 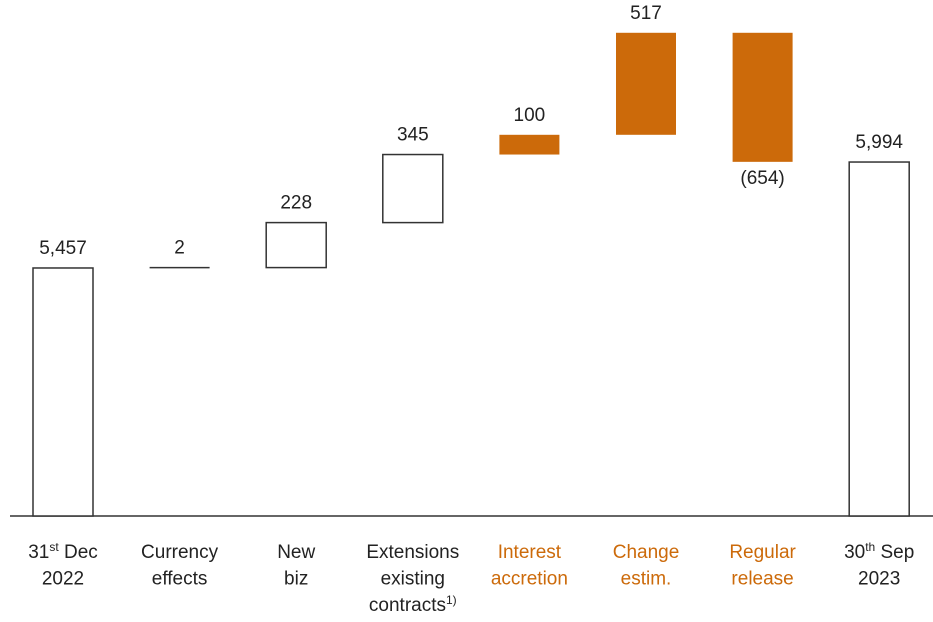 I want to click on value-label: 345, so click(x=413, y=135).